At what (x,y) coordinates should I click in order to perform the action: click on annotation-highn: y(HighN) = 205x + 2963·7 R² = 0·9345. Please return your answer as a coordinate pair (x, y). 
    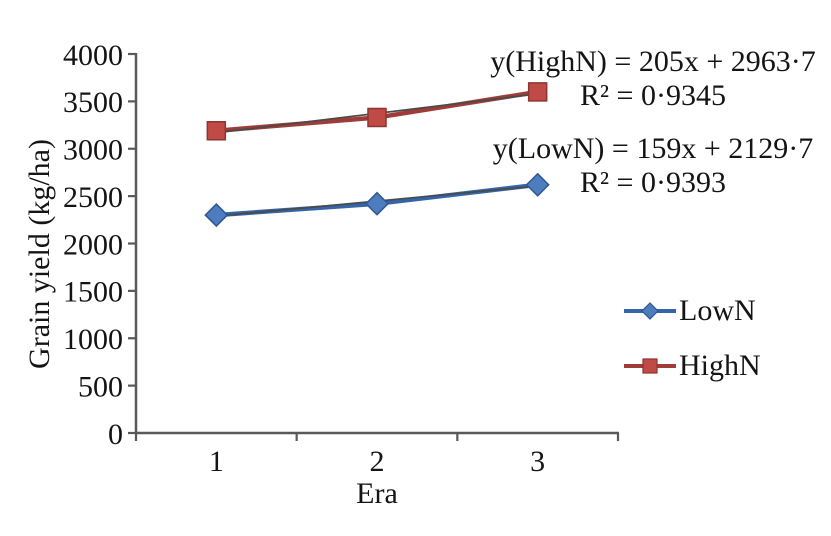
    Looking at the image, I should click on (647, 79).